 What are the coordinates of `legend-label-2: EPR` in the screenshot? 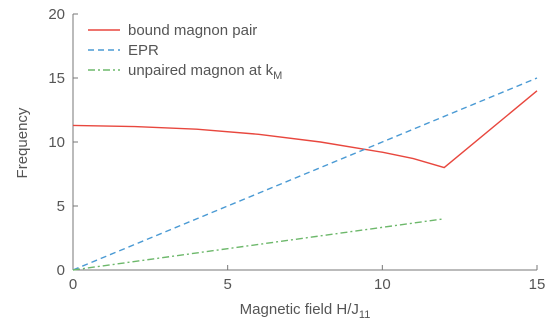 It's located at (143, 50).